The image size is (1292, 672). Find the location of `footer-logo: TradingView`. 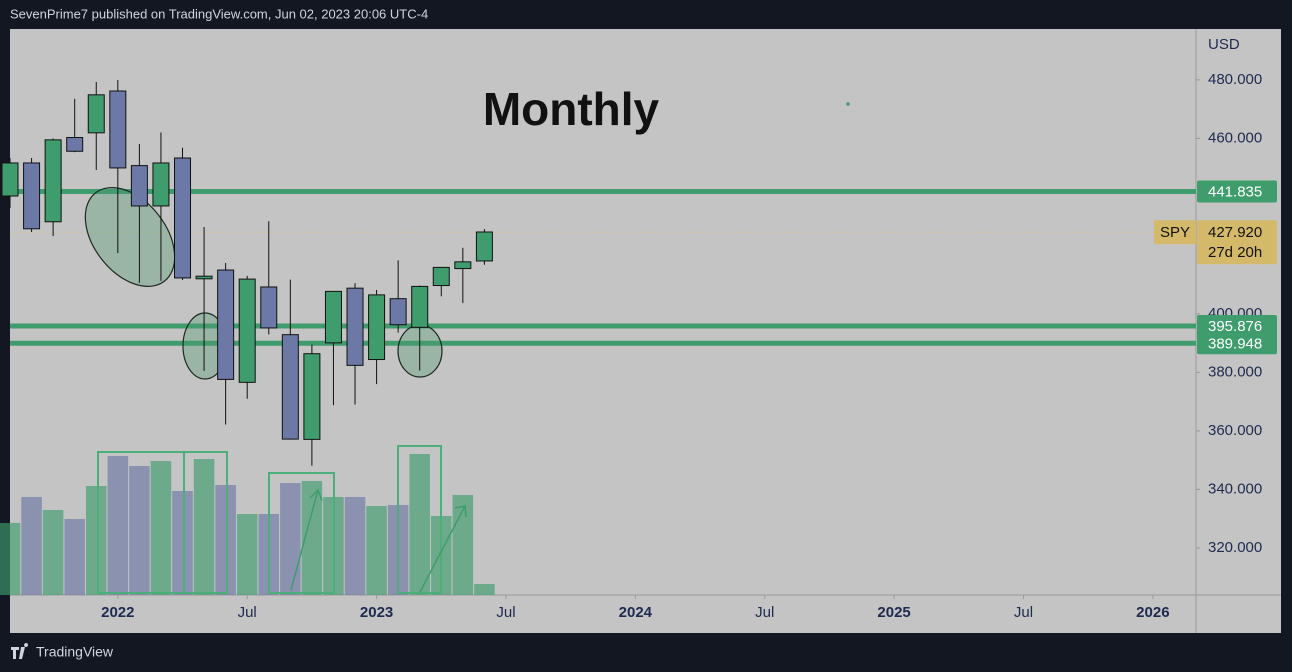

footer-logo: TradingView is located at coordinates (62, 651).